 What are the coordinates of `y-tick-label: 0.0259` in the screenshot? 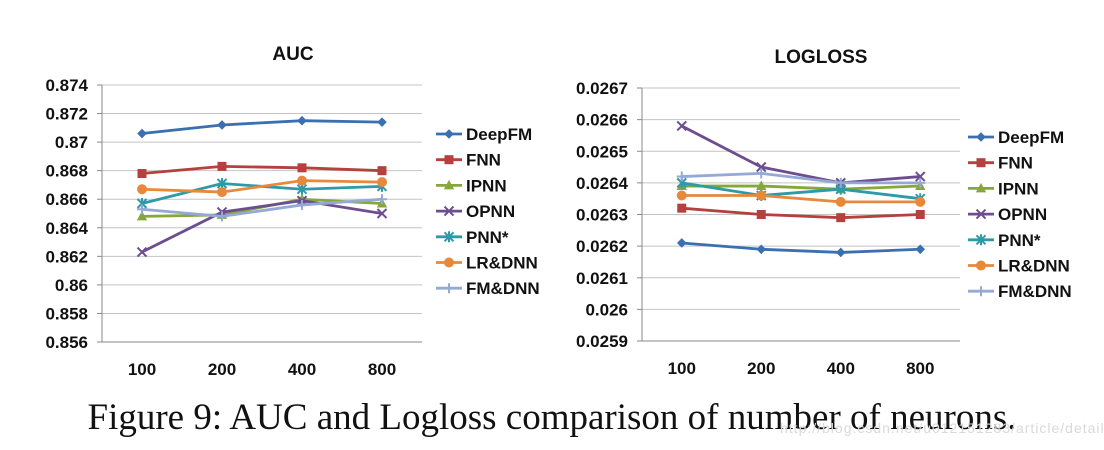 It's located at (602, 341).